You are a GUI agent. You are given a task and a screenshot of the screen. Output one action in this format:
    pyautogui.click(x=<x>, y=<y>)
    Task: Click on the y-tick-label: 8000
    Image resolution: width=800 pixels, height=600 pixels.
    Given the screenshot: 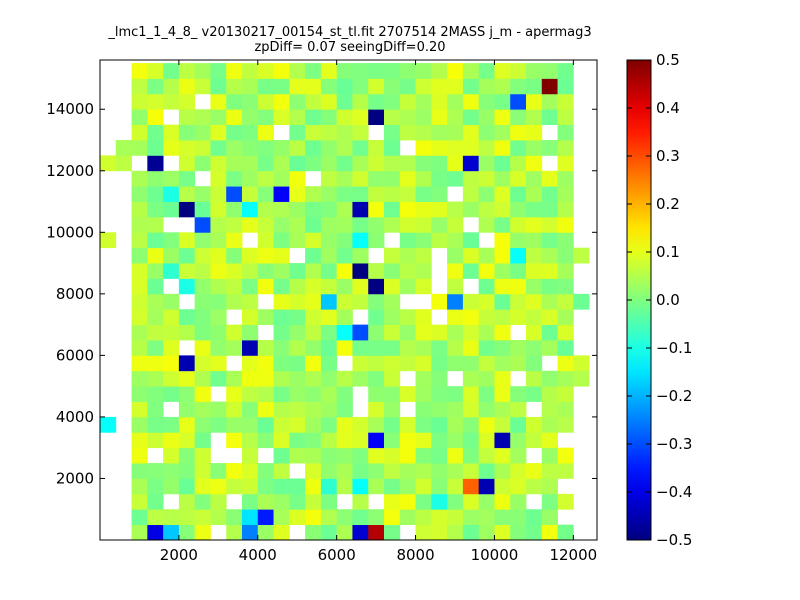 What is the action you would take?
    pyautogui.click(x=75, y=294)
    